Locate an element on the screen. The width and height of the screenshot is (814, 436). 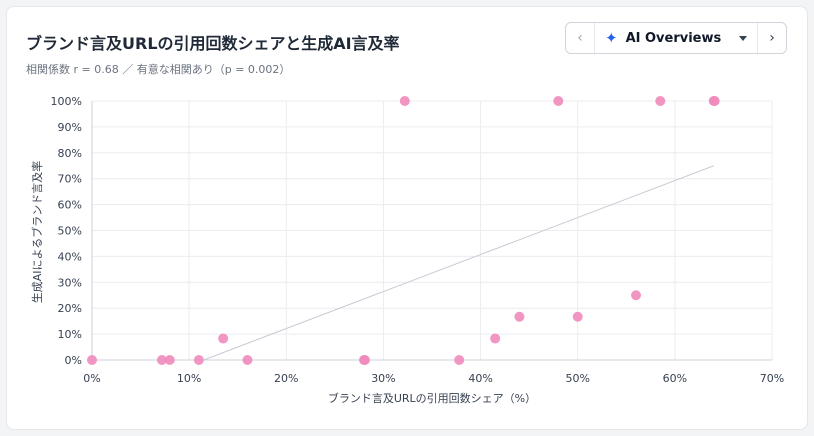
x-tick-label: 10% is located at coordinates (189, 378).